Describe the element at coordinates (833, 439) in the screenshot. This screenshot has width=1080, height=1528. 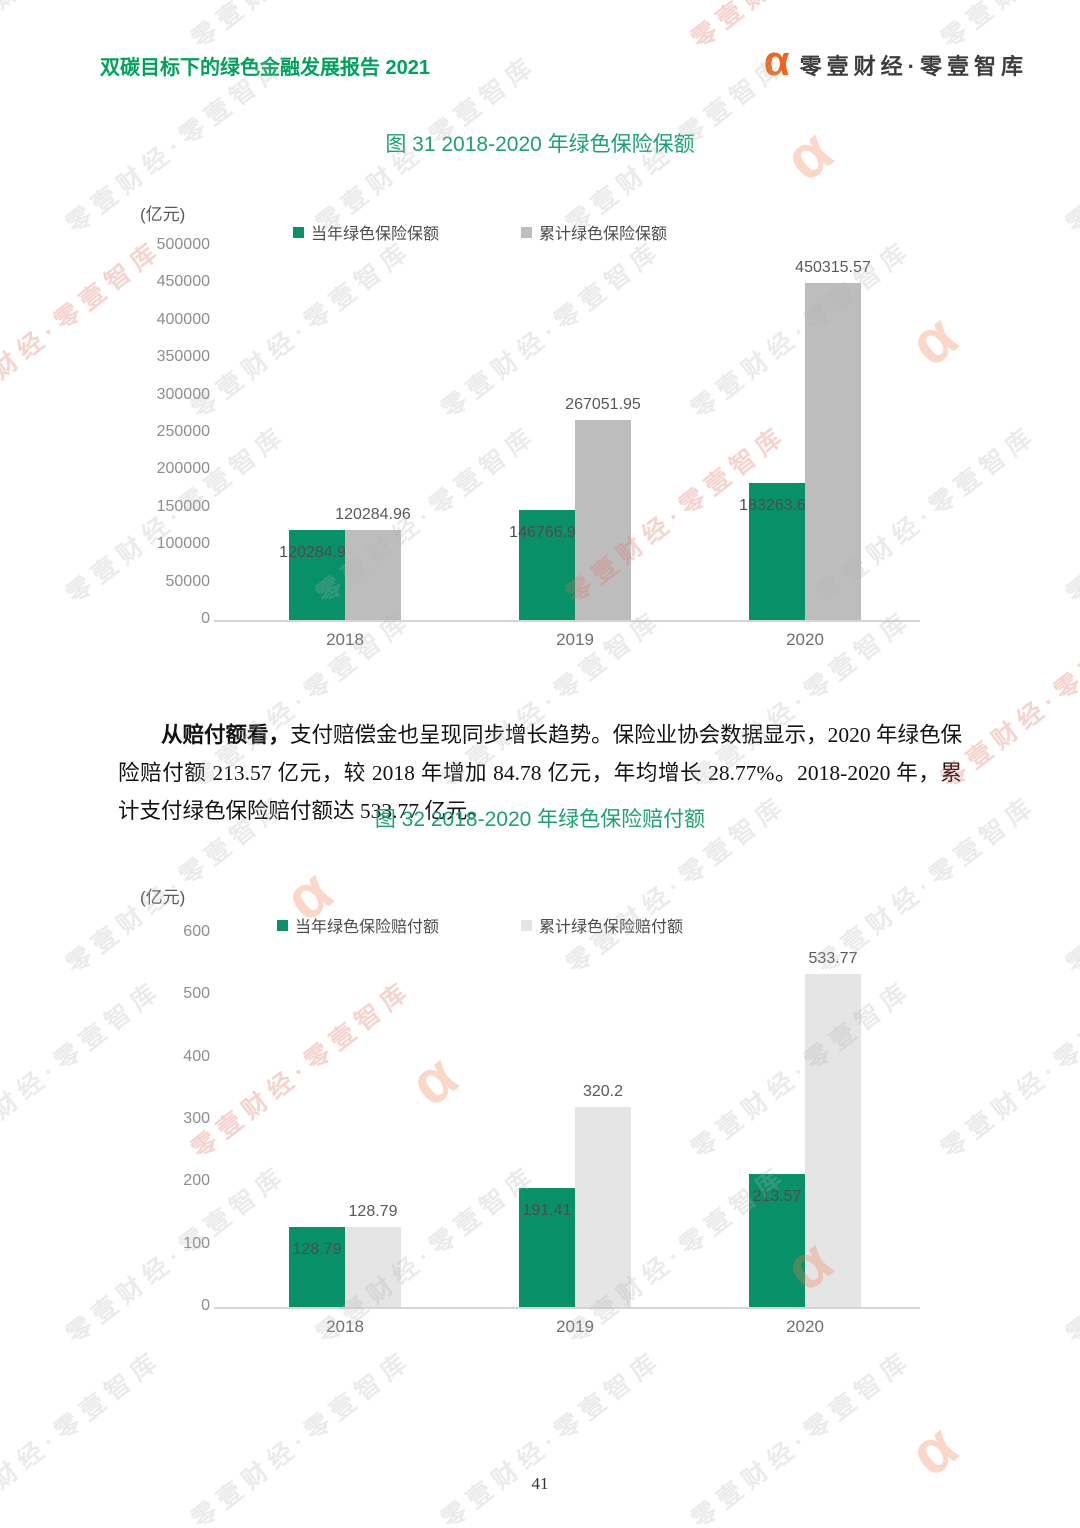
I see `bar-cumulative: 450315.57` at that location.